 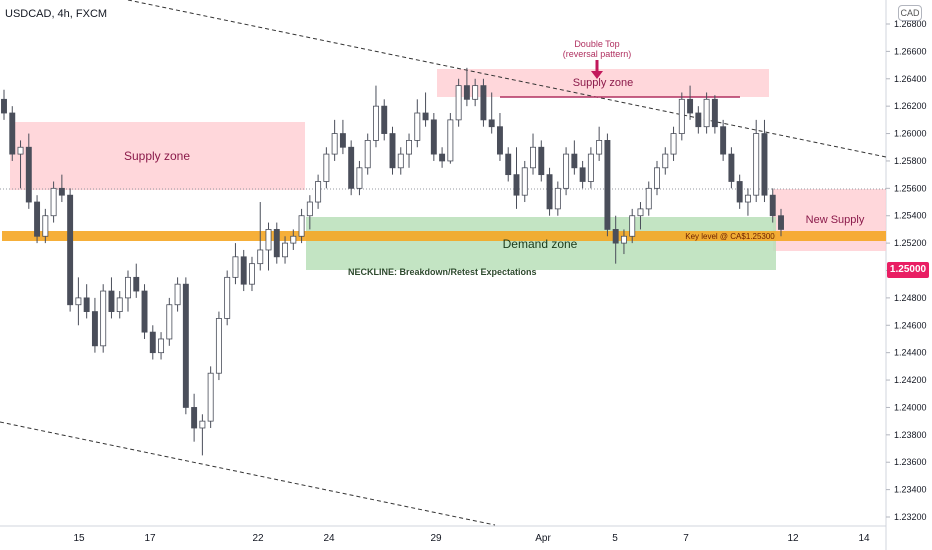 What do you see at coordinates (444, 236) in the screenshot?
I see `key-level-band` at bounding box center [444, 236].